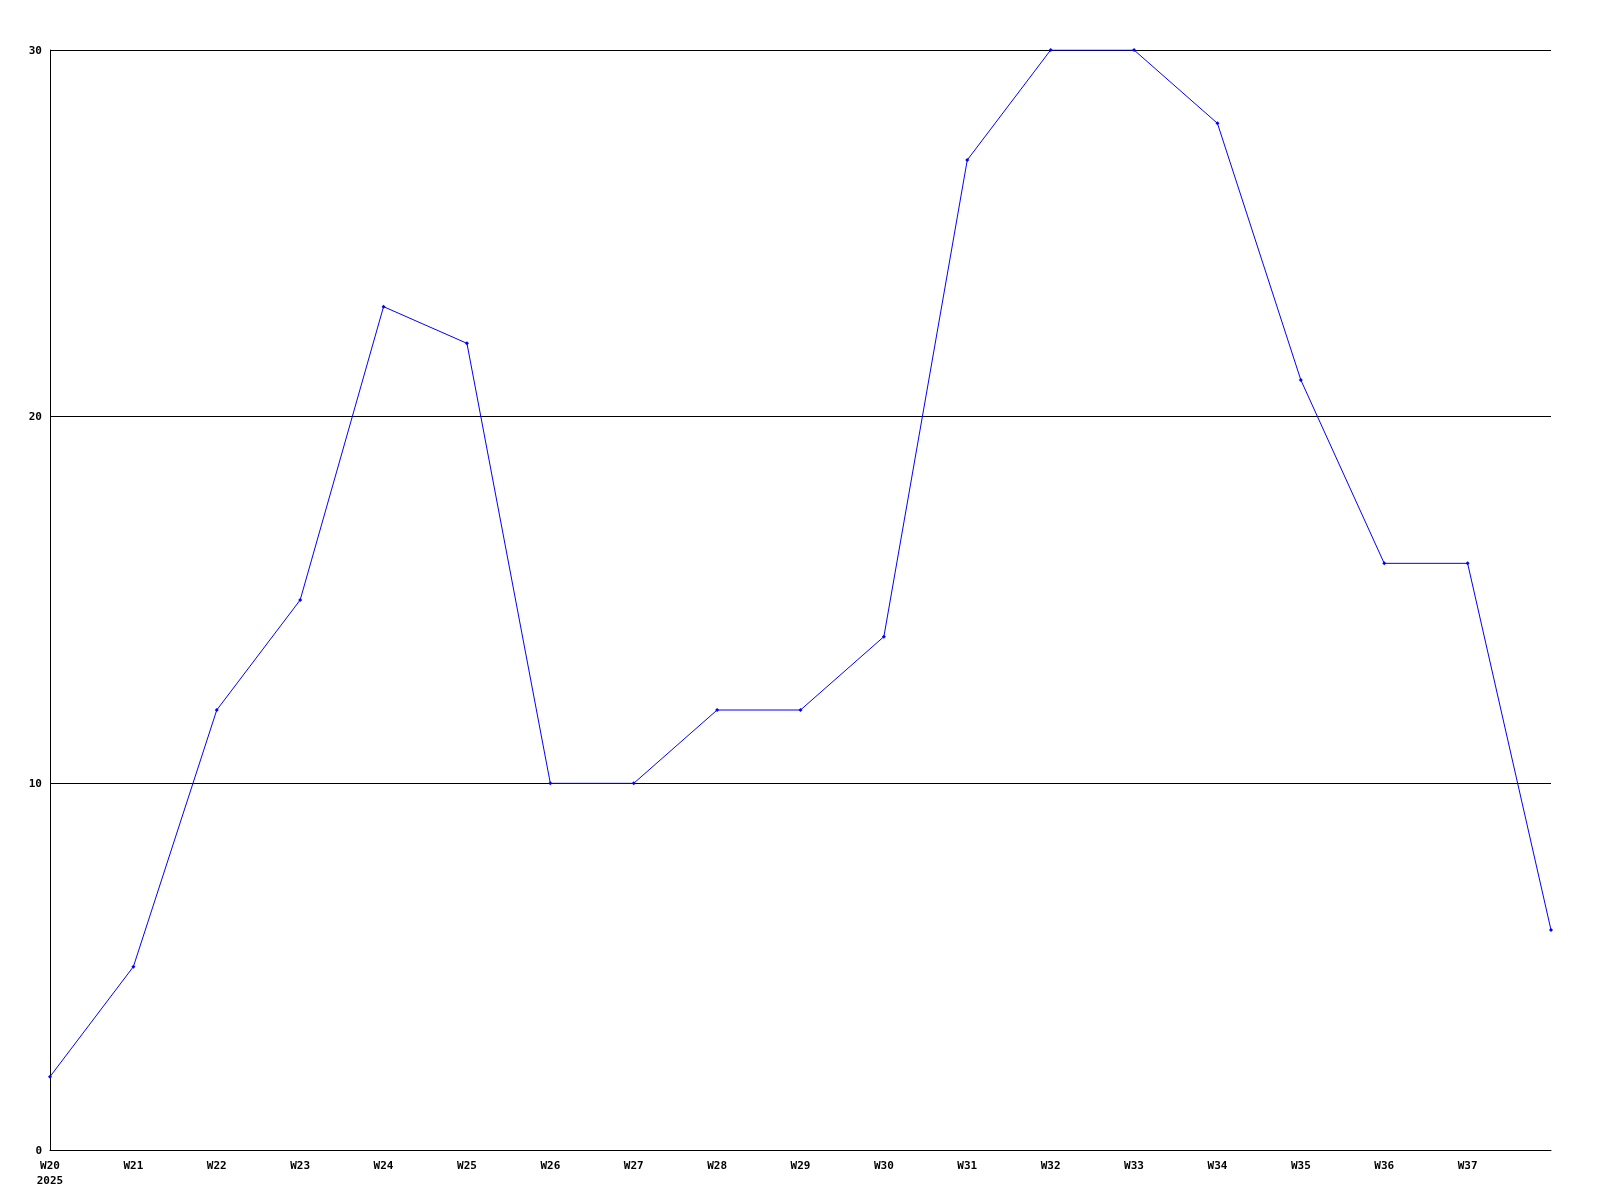 The height and width of the screenshot is (1200, 1600). I want to click on x-tick-label: W35, so click(1300, 1165).